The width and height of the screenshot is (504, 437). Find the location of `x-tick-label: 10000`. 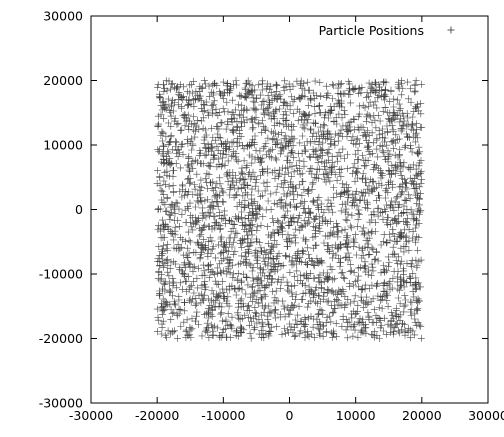

x-tick-label: 10000 is located at coordinates (356, 415).